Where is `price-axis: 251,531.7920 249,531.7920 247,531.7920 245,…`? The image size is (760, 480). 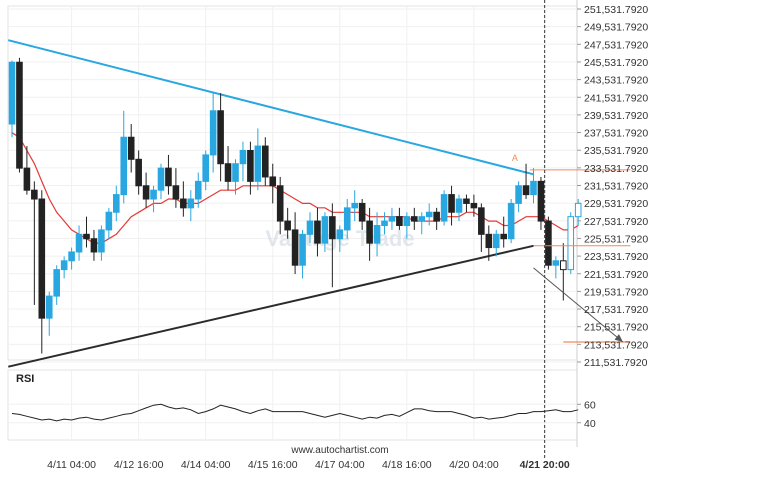 price-axis: 251,531.7920 249,531.7920 247,531.7920 245,… is located at coordinates (612, 186).